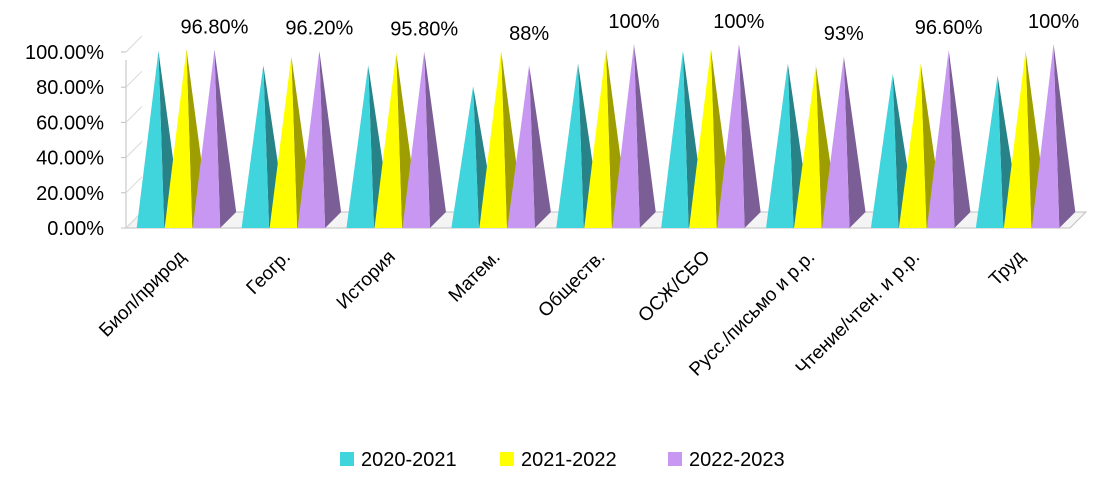  What do you see at coordinates (703, 138) in the screenshot?
I see `bar-2021-2022-ОСЖ/СБО` at bounding box center [703, 138].